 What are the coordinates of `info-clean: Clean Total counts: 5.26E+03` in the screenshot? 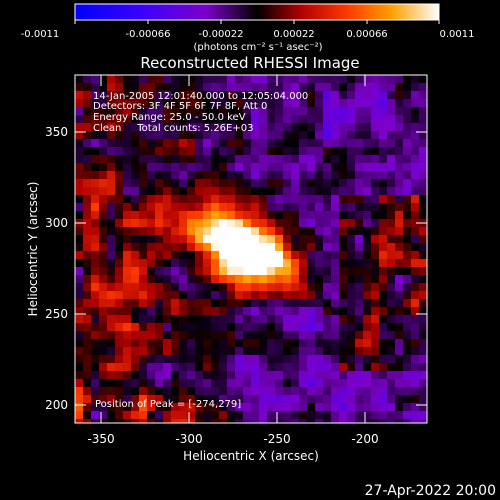 It's located at (173, 128).